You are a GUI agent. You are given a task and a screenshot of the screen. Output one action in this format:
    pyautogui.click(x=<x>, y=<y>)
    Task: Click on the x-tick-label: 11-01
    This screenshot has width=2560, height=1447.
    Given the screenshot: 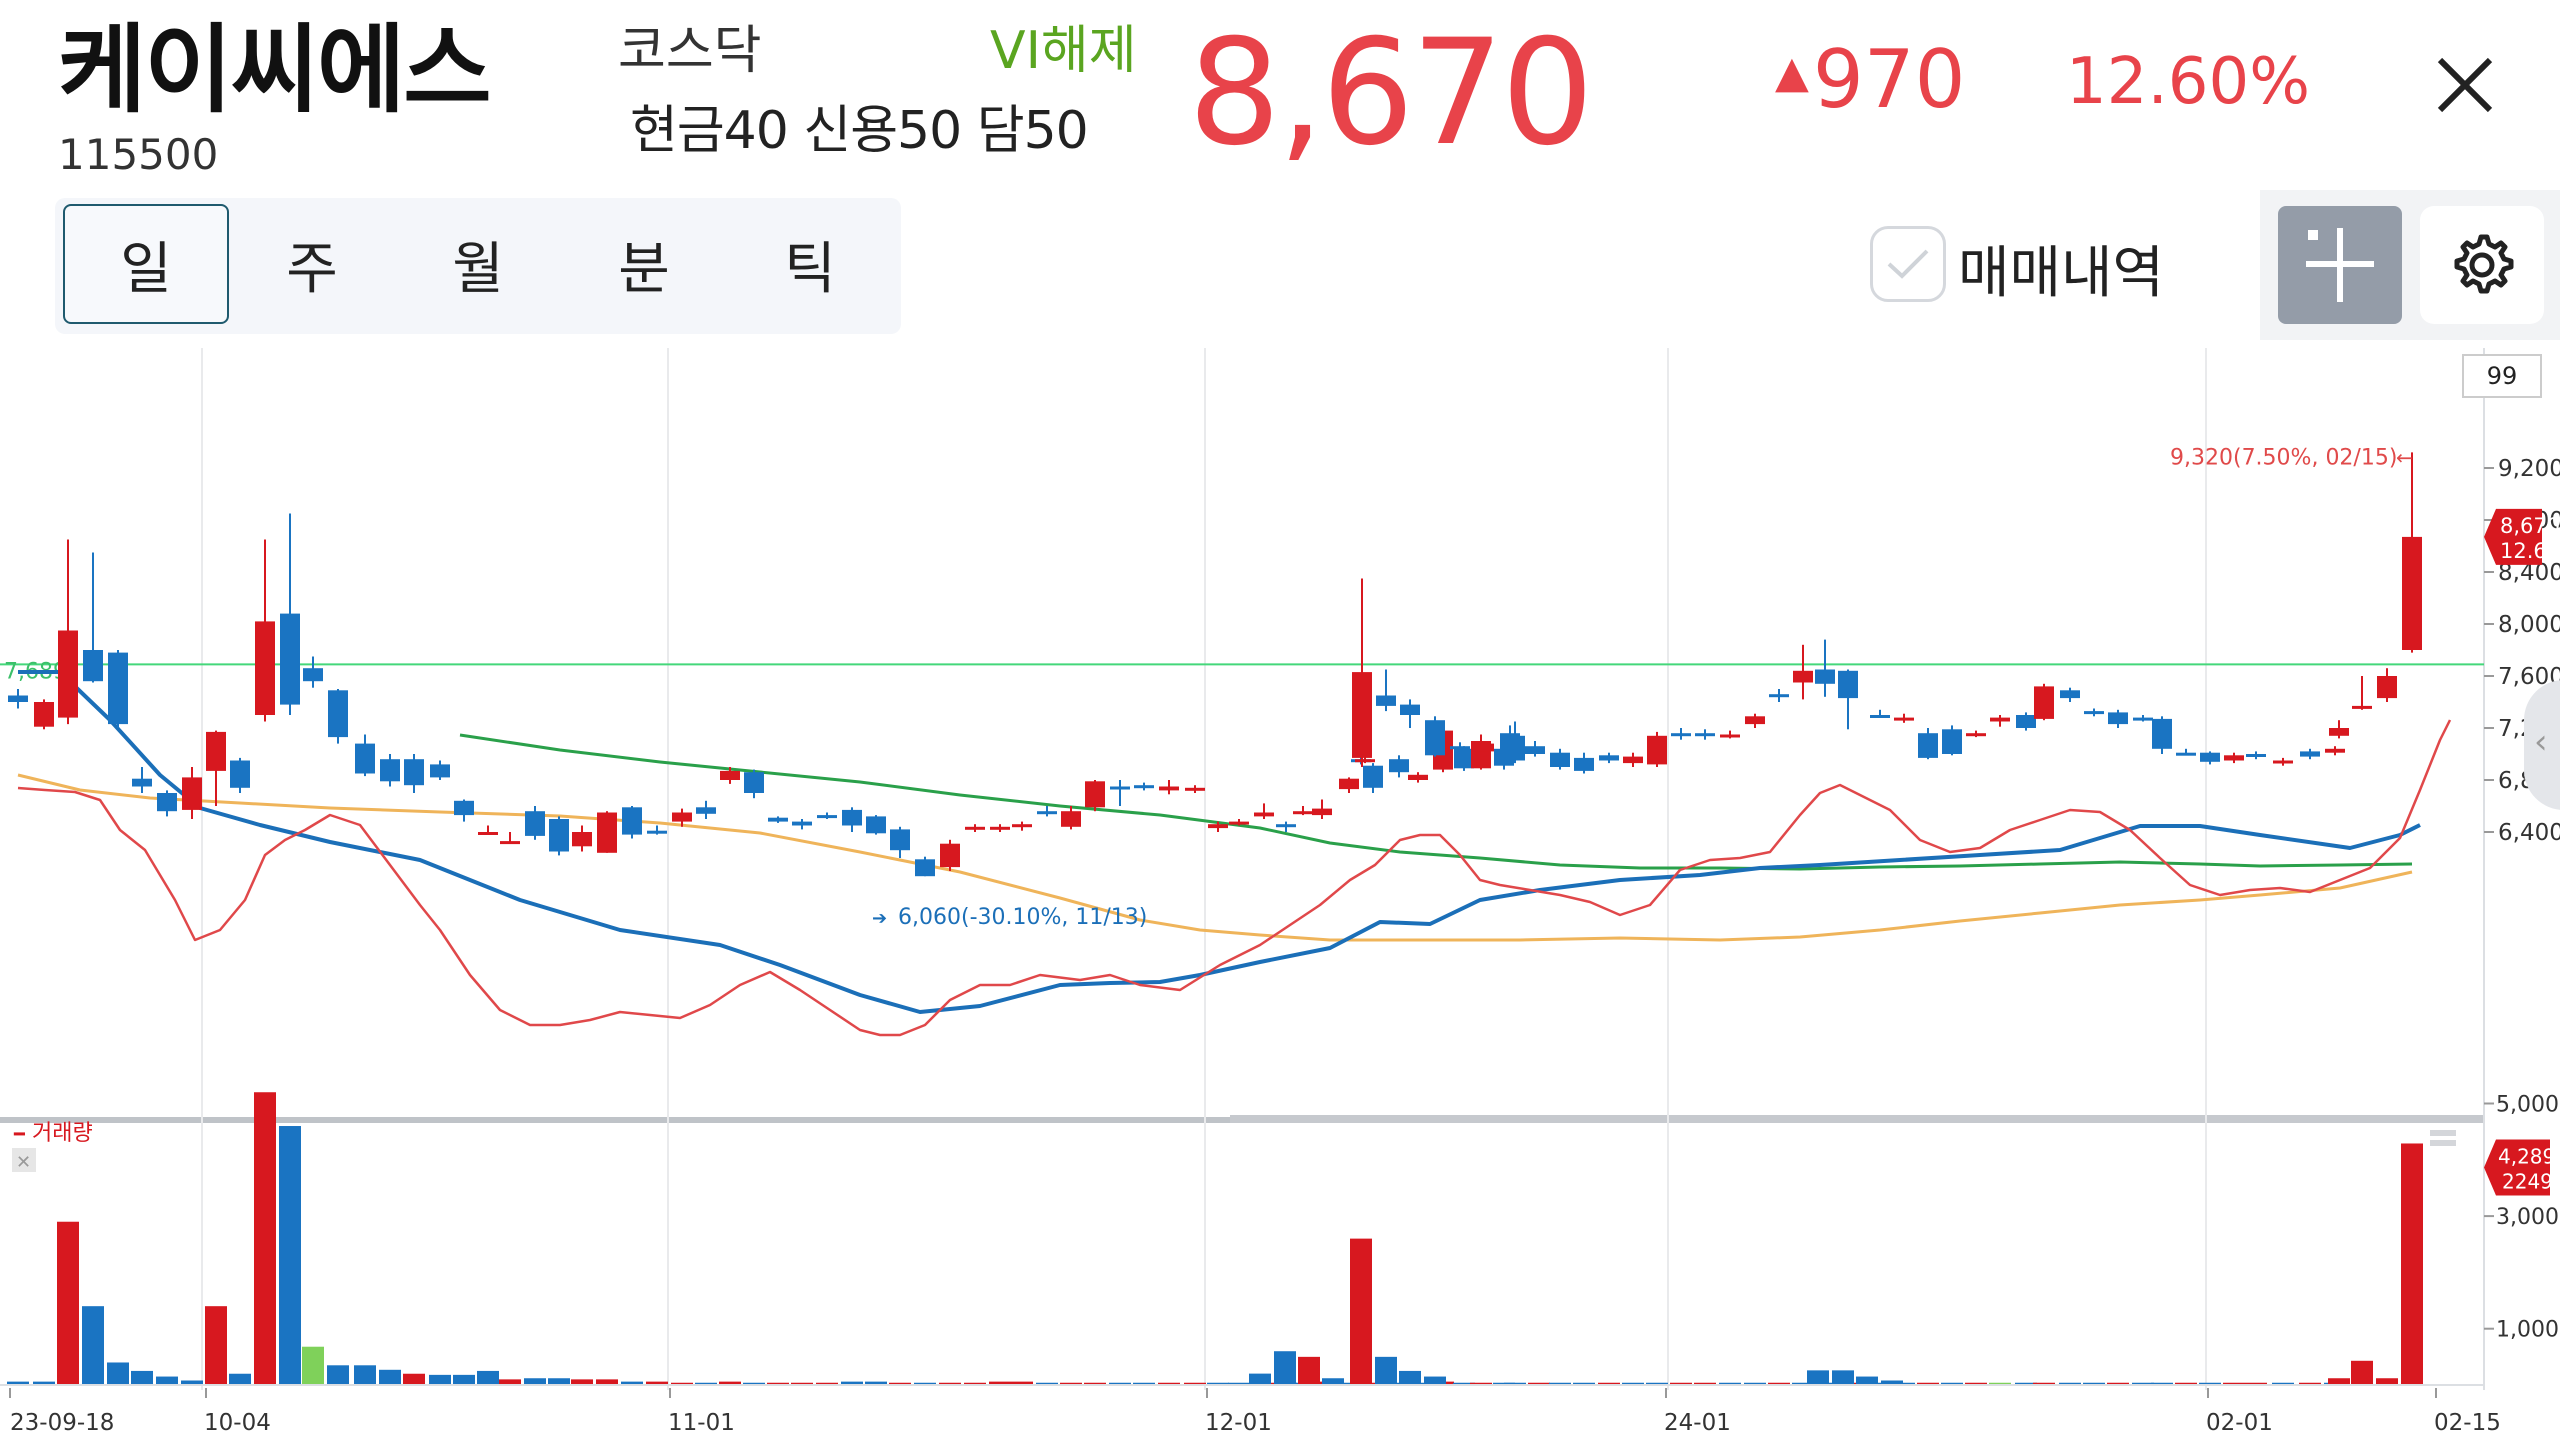 What is the action you would take?
    pyautogui.click(x=701, y=1423)
    